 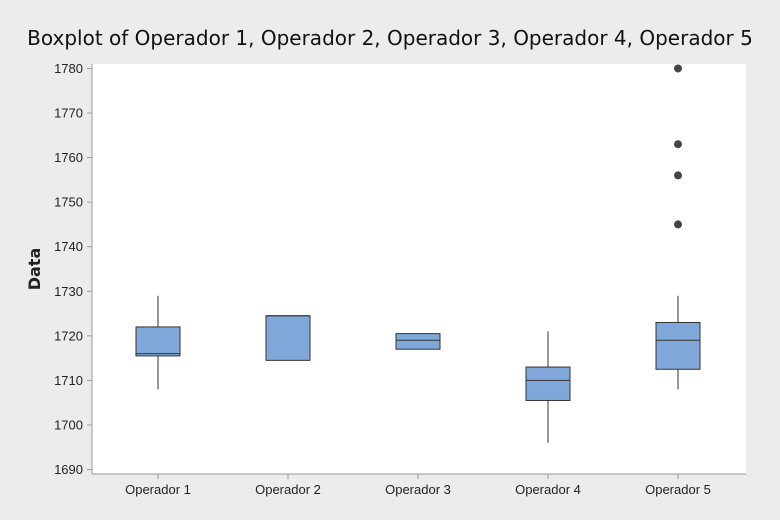 I want to click on y-tick-label: 1750, so click(x=68, y=202).